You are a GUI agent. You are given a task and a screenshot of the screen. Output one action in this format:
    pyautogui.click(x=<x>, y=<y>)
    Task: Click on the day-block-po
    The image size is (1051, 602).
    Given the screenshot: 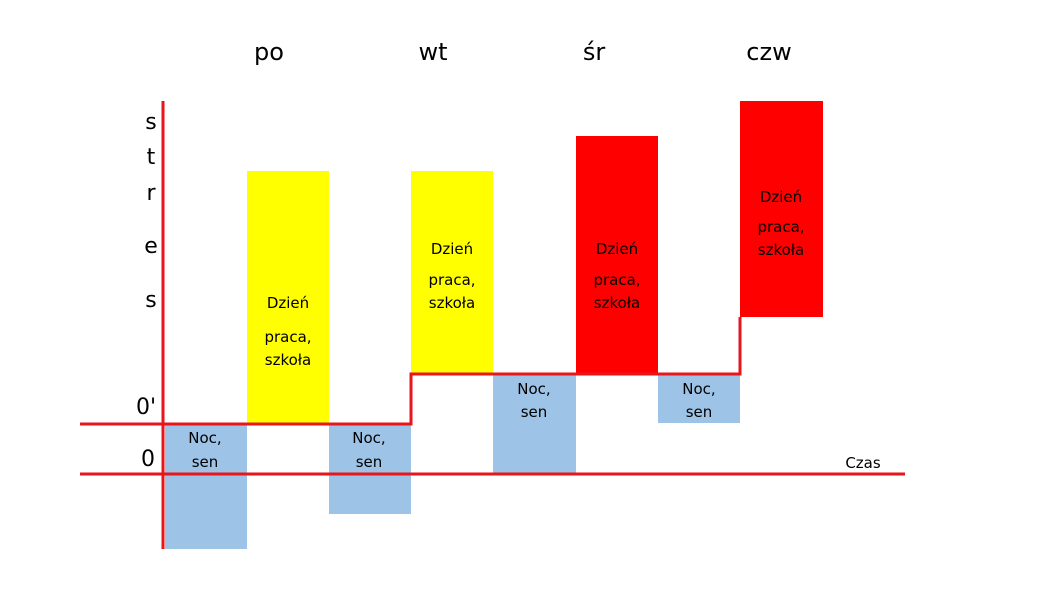 What is the action you would take?
    pyautogui.click(x=288, y=297)
    